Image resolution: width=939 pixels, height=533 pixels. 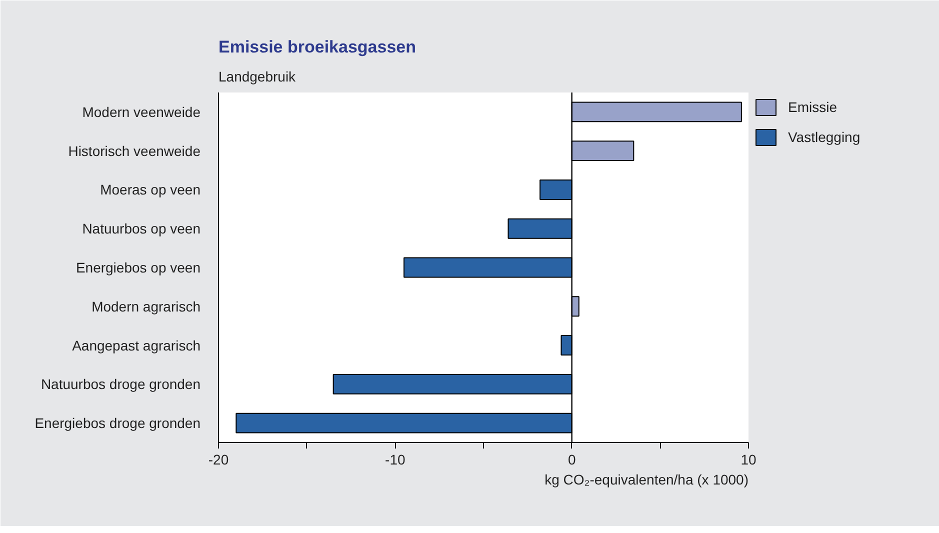 I want to click on x-tick-label: 10, so click(x=748, y=460).